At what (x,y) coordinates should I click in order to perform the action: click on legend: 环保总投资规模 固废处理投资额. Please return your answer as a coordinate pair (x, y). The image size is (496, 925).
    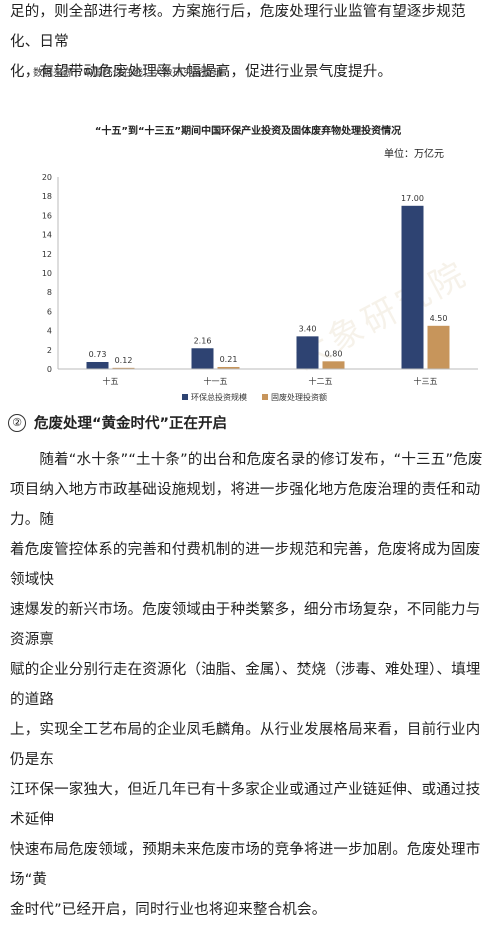
    Looking at the image, I should click on (254, 397).